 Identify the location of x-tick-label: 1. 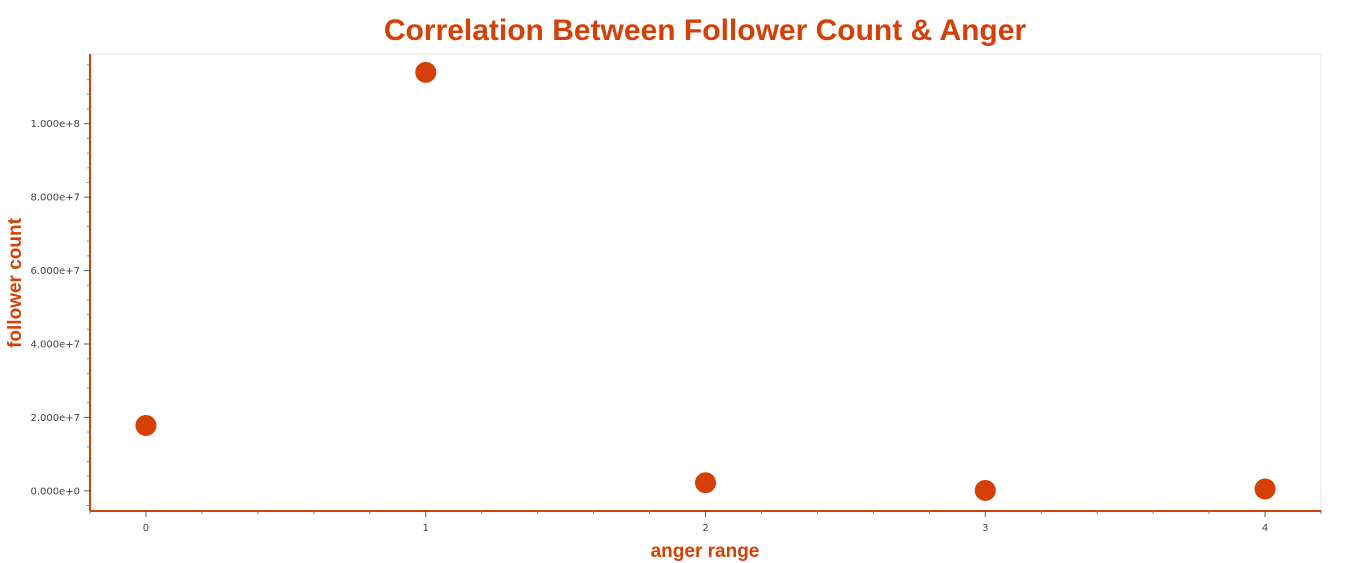
(426, 528).